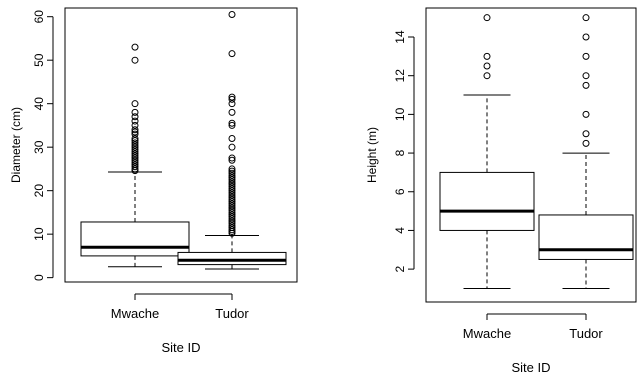  What do you see at coordinates (372, 155) in the screenshot?
I see `y-axis-label: Height (m)` at bounding box center [372, 155].